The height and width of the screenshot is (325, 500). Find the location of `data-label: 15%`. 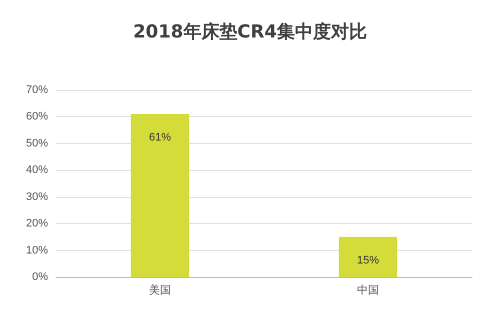

data-label: 15% is located at coordinates (368, 260).